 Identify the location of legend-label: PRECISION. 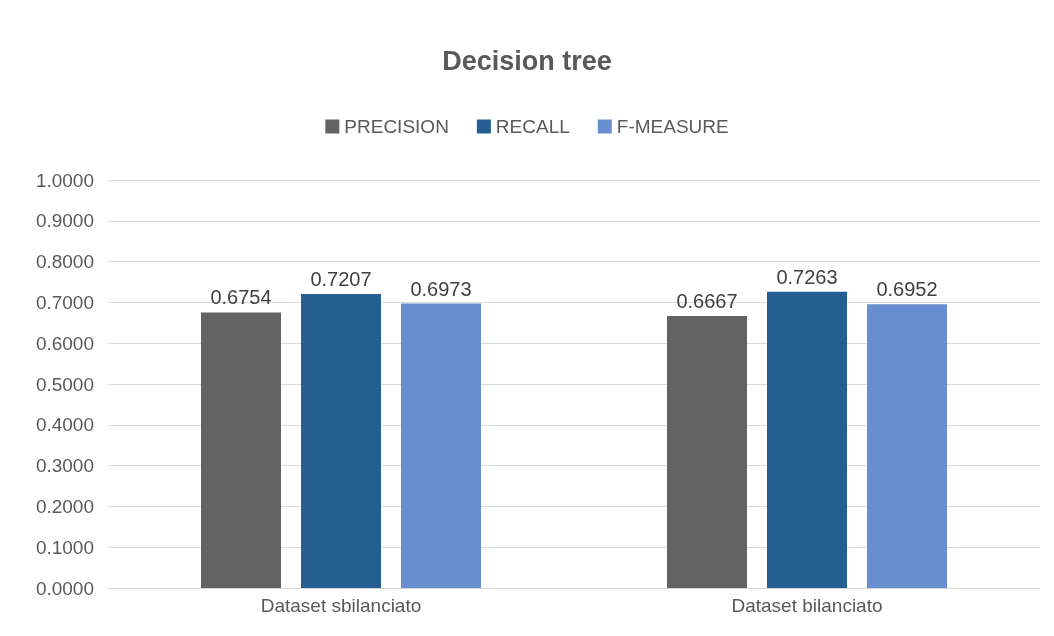
(396, 126).